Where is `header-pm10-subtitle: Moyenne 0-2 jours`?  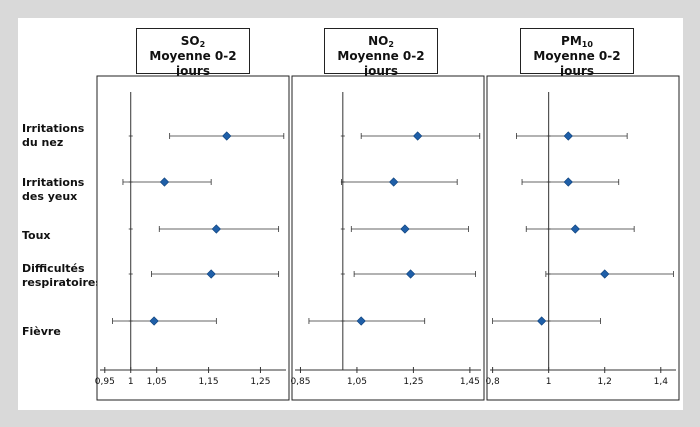
header-pm10-subtitle: Moyenne 0-2 jours is located at coordinates (577, 63).